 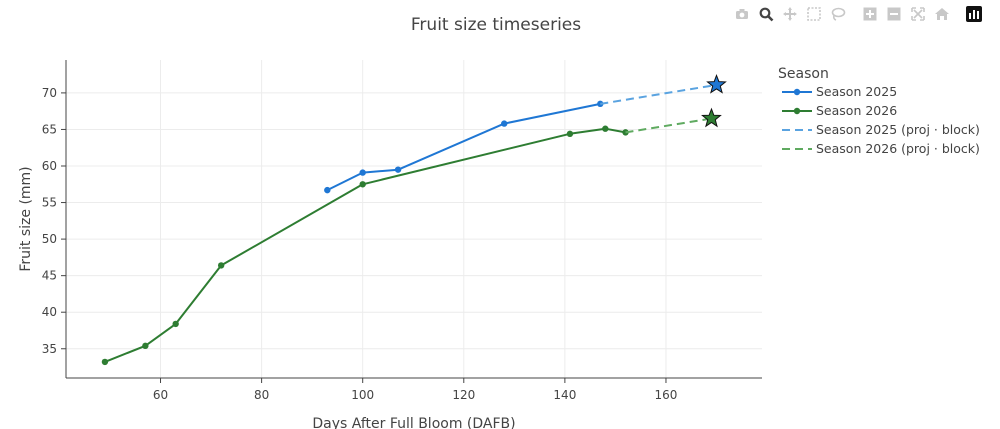 I want to click on chart-toolbar, so click(x=858, y=14).